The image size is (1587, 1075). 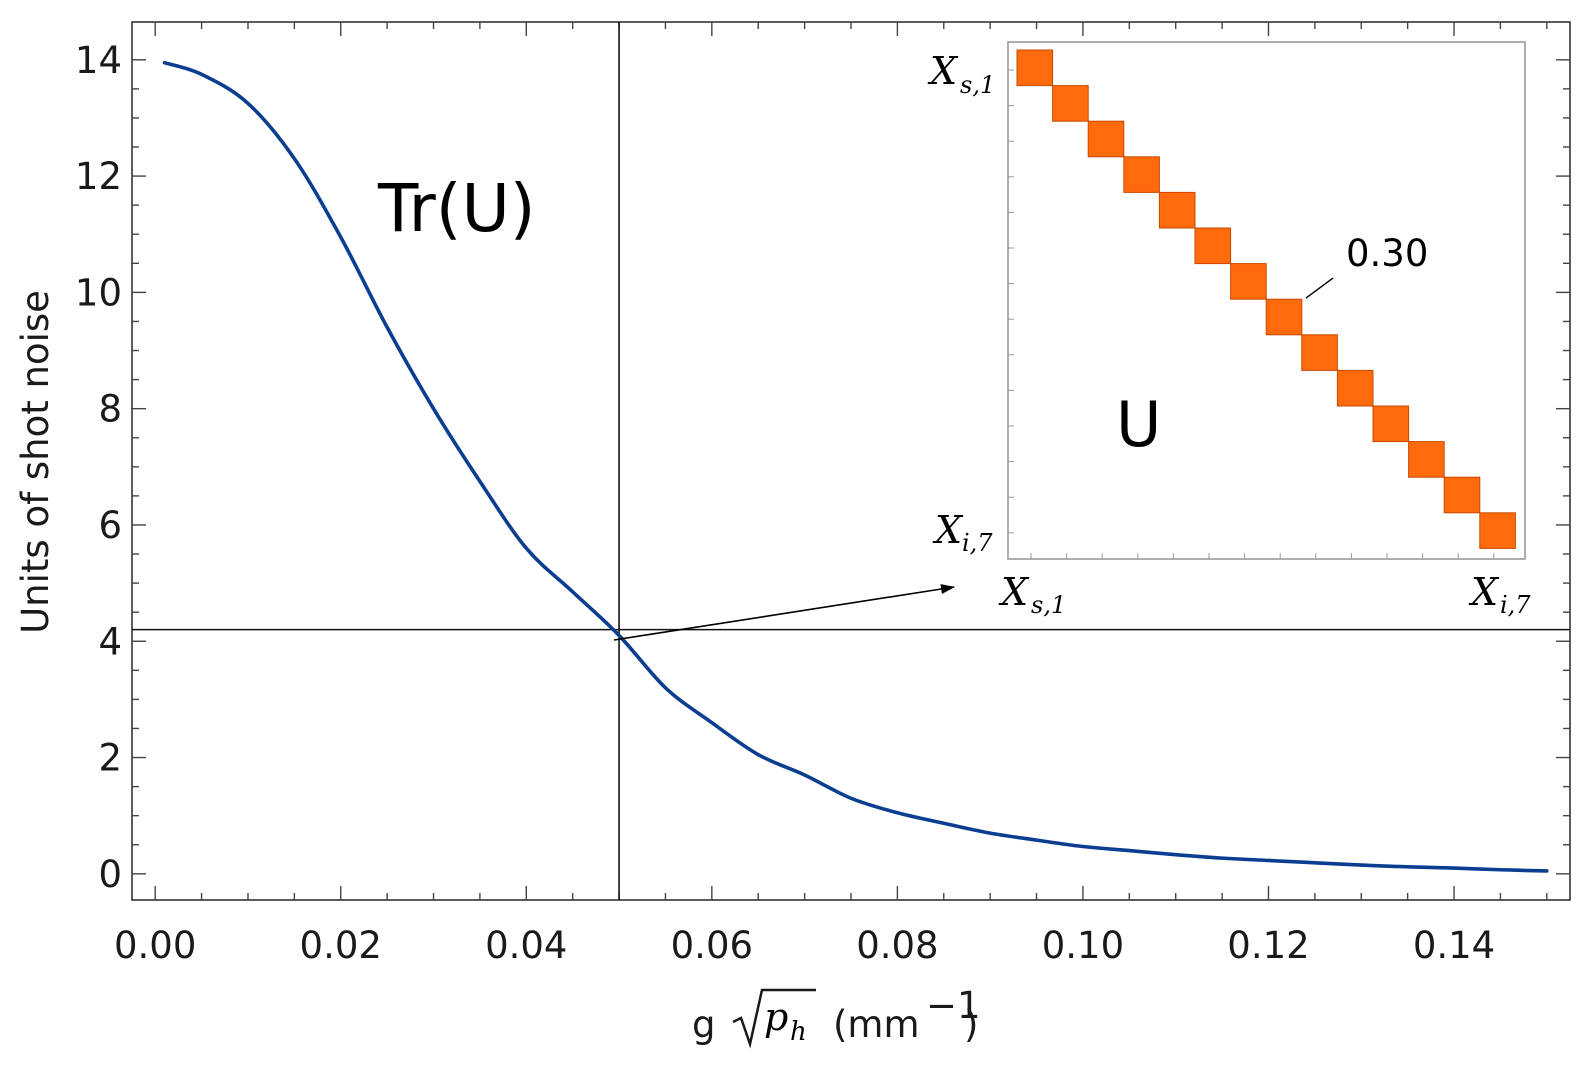 I want to click on x-tick-label: 0.10, so click(x=1083, y=945).